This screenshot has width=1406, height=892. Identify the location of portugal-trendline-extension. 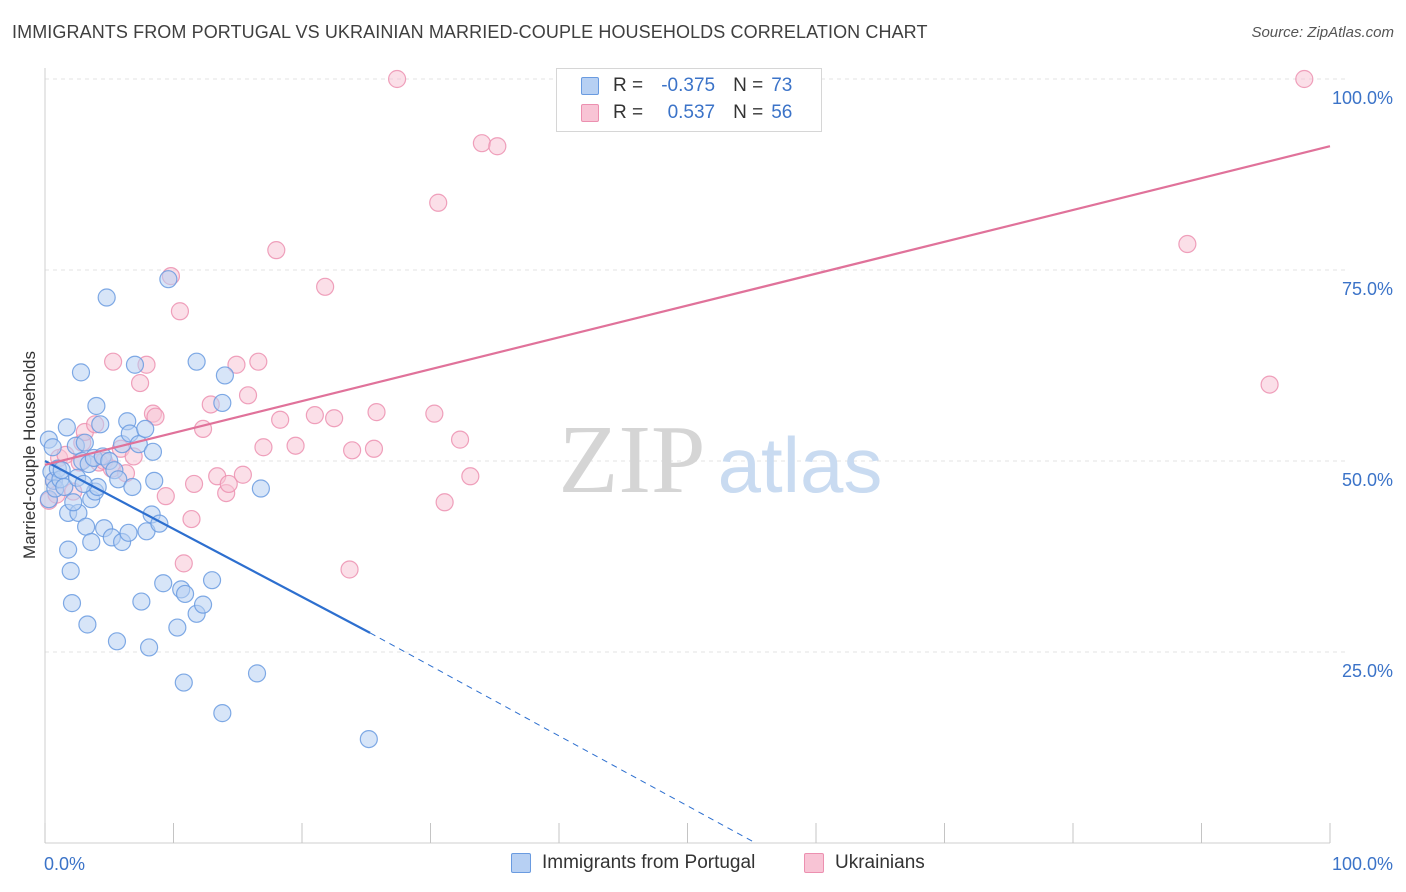
(562, 738).